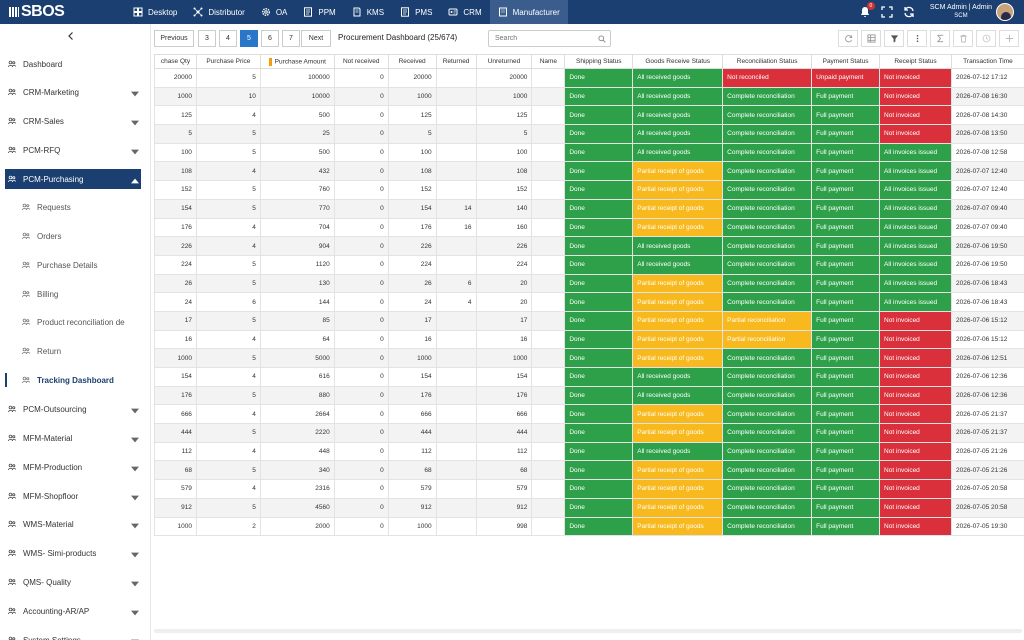 The image size is (1024, 640). I want to click on sidebar-item-purchase-details: Purchase Details, so click(73, 265).